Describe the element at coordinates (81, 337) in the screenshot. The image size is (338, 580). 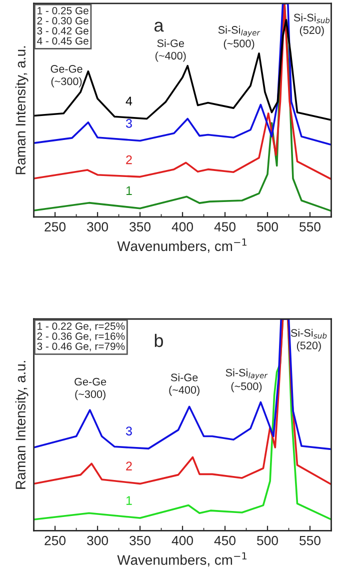
I see `annotation: 1 - 0.22 Ge, r=25% 2 - 0.36 Ge, r=16% 3 - 0.46 Ge, r=79%` at that location.